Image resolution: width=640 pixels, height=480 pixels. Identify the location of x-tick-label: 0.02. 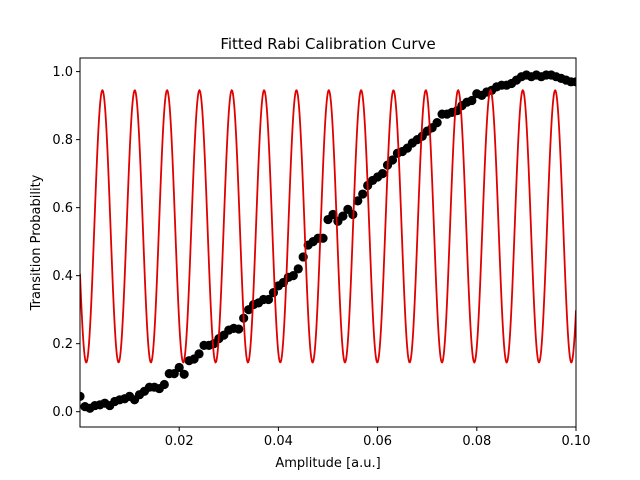
(179, 441).